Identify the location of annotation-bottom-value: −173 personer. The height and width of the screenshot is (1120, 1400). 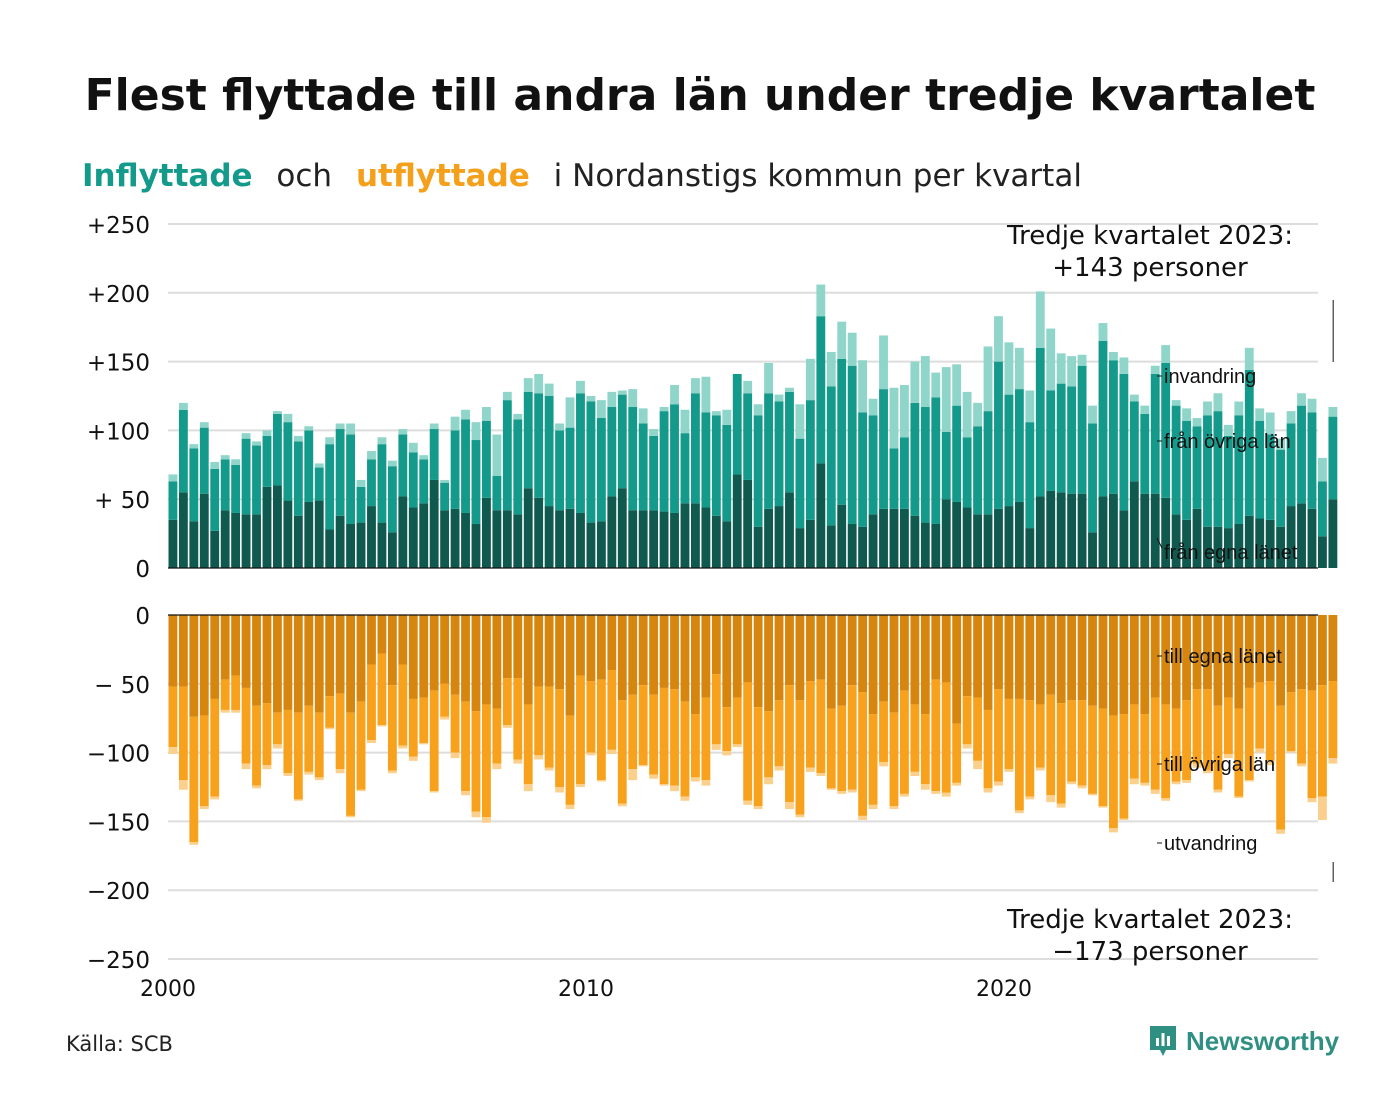
(1150, 952).